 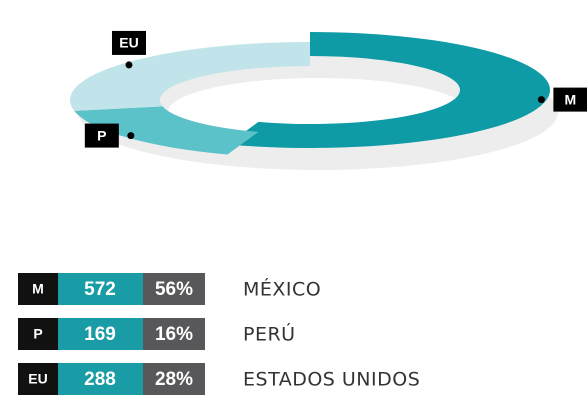 I want to click on legend-share: 16%, so click(x=174, y=334).